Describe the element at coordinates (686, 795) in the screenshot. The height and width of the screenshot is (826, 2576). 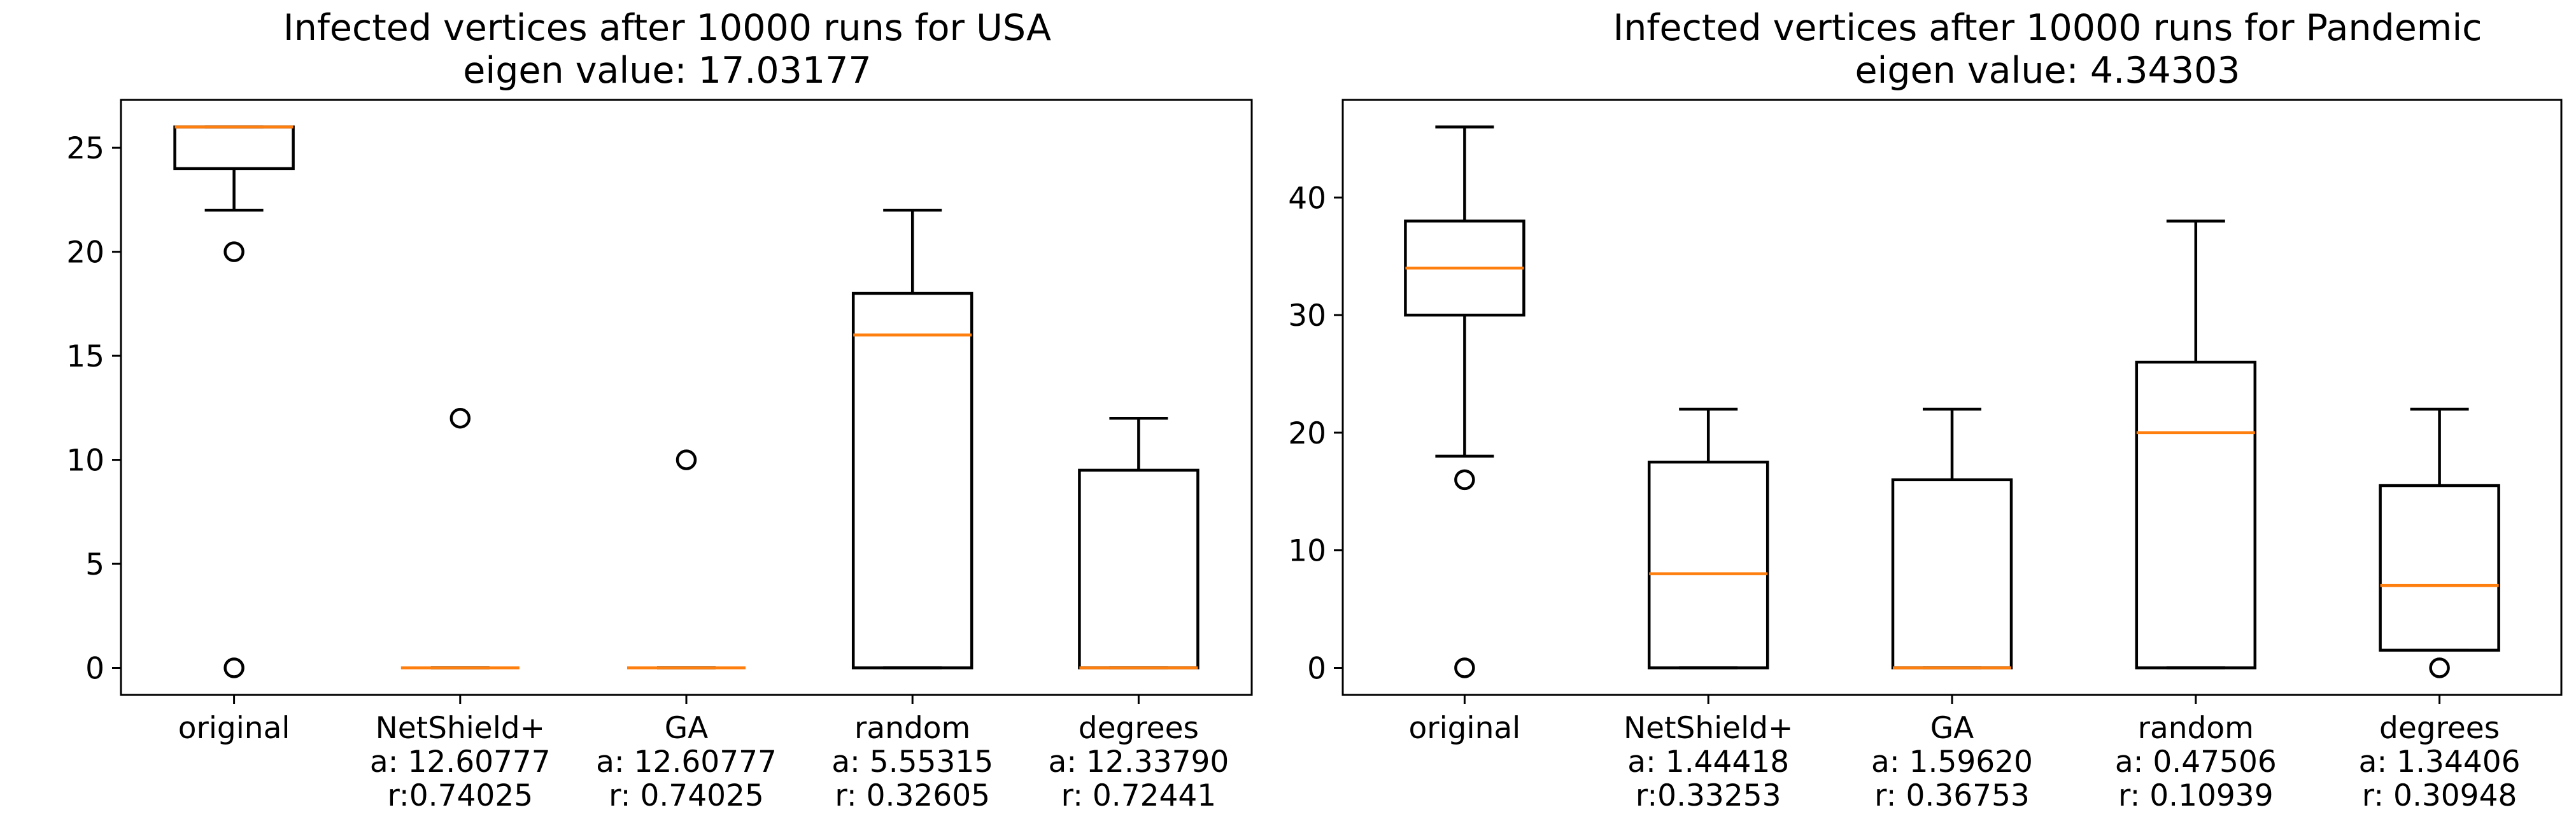
I see `x-tick-label: r: 0.74025` at that location.